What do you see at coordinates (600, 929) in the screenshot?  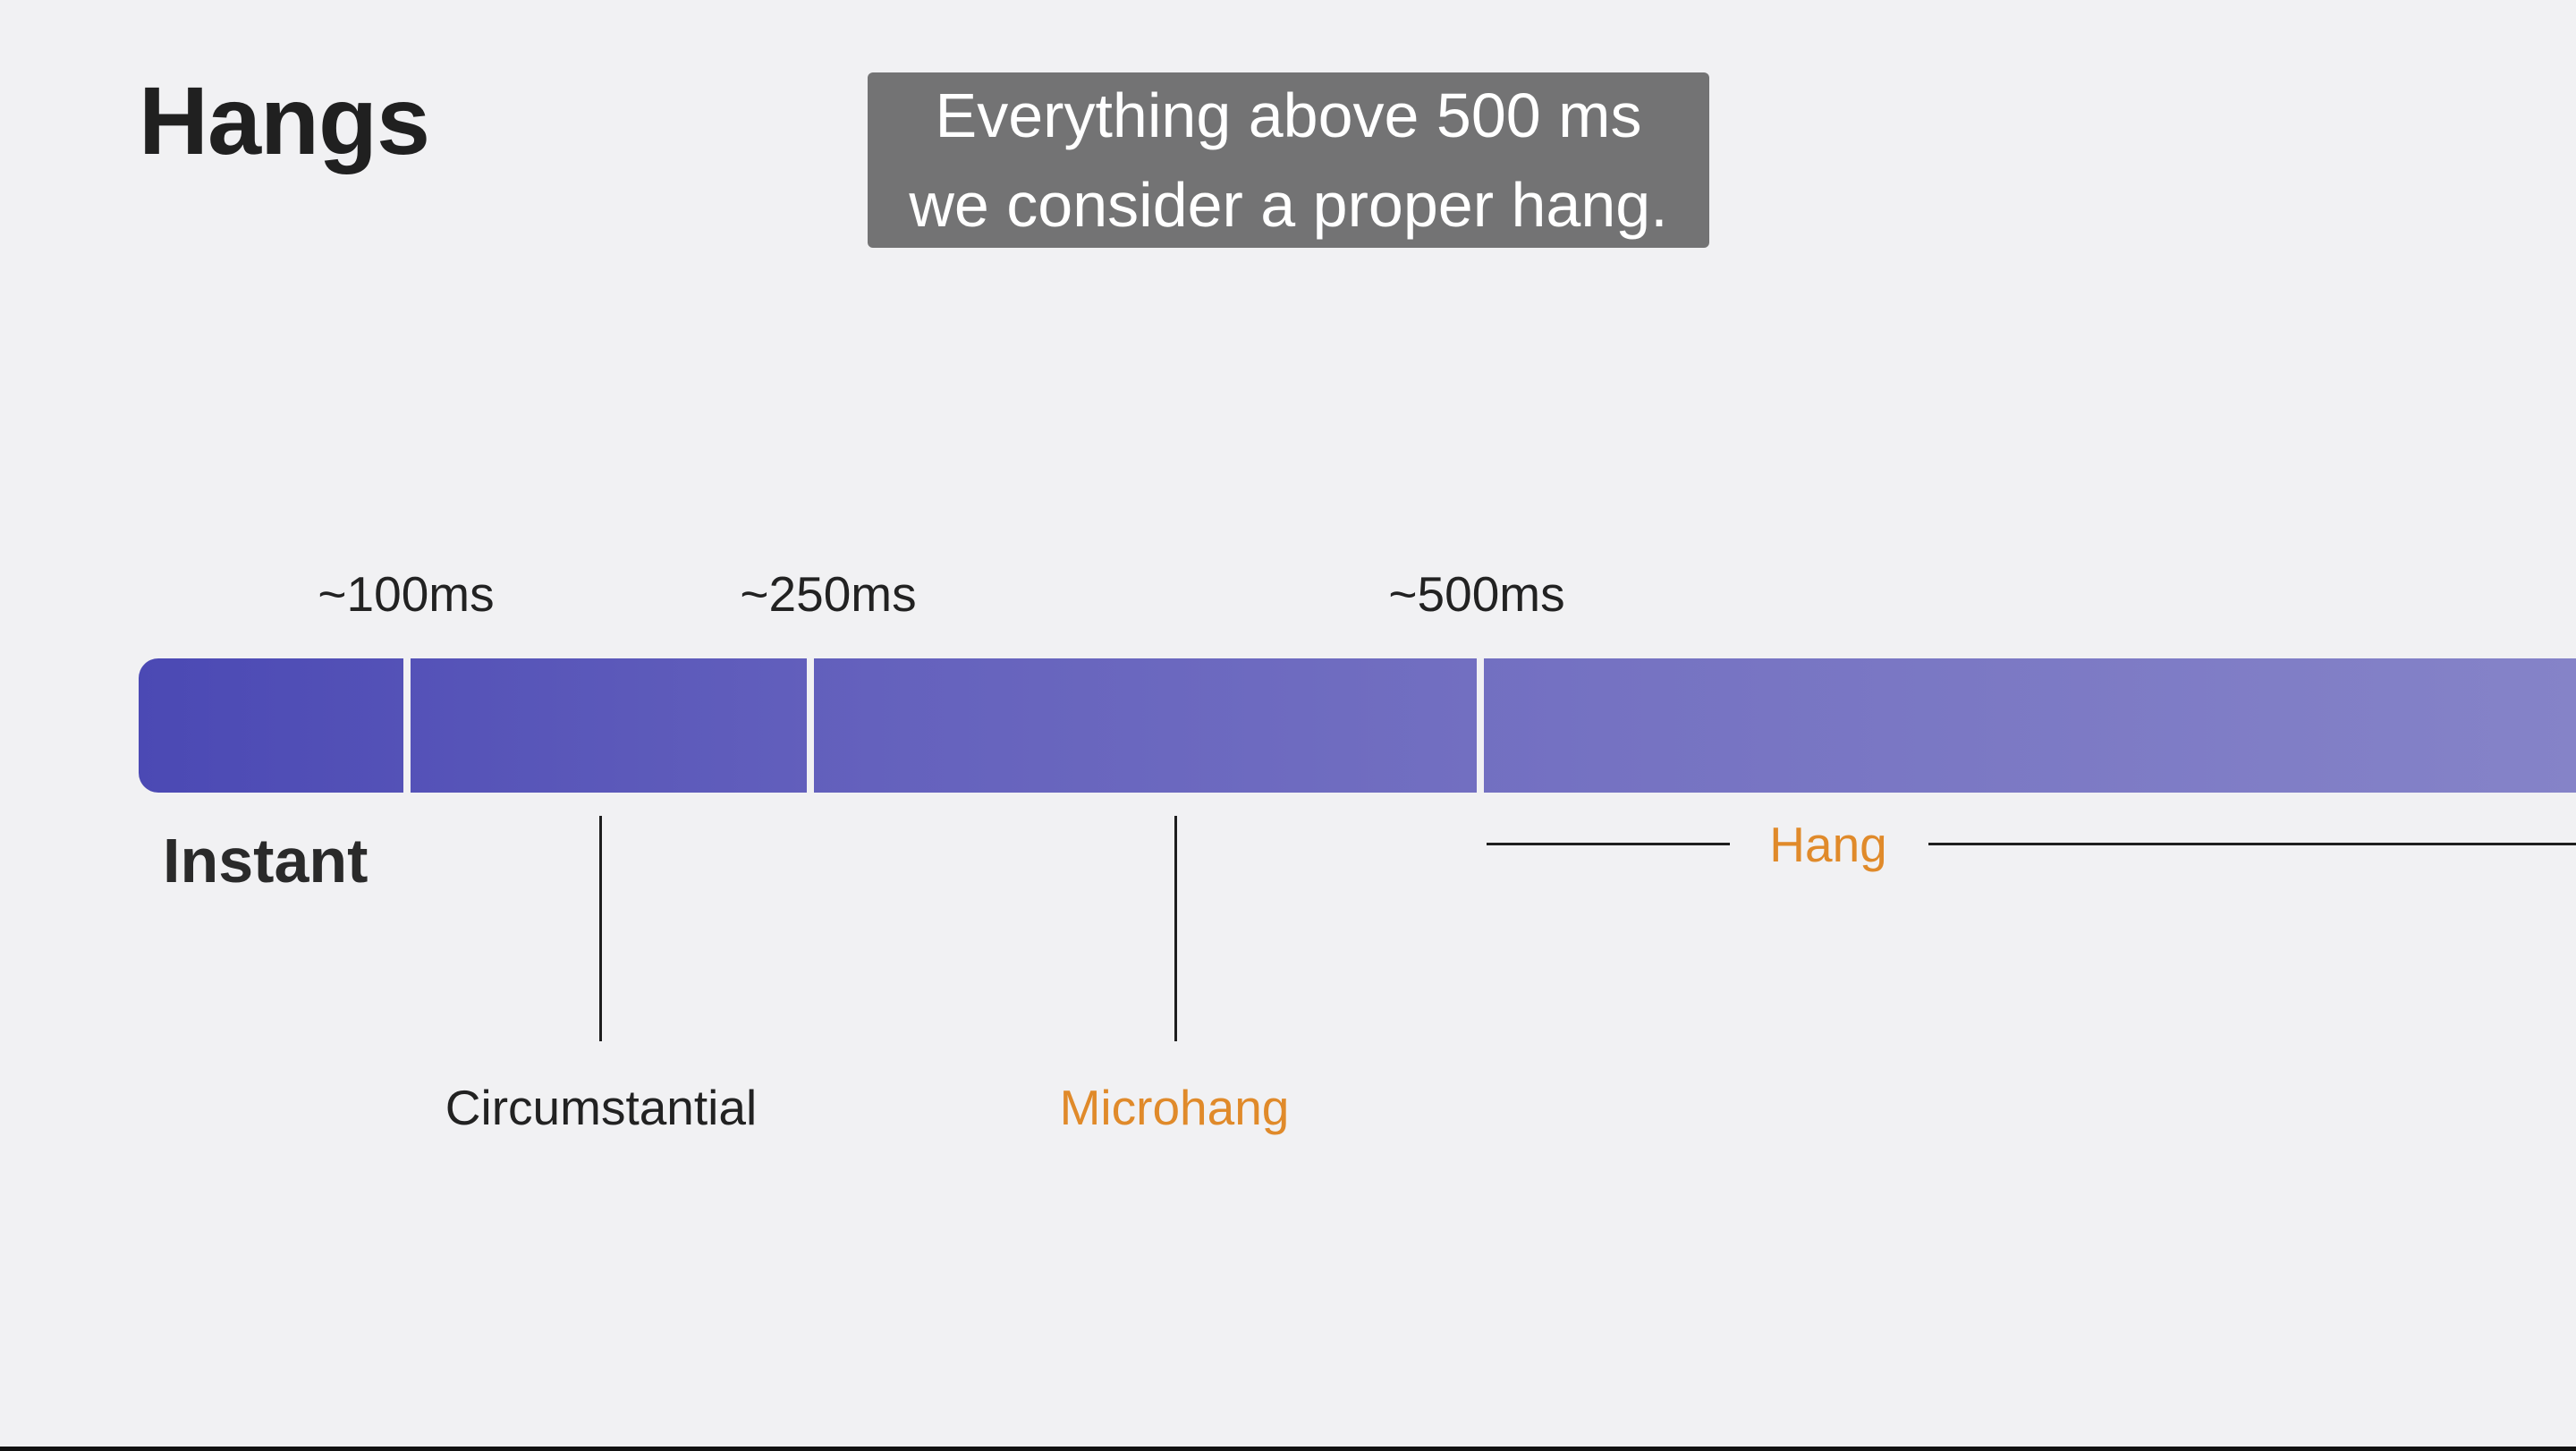 I see `circumstantial-leader-line` at bounding box center [600, 929].